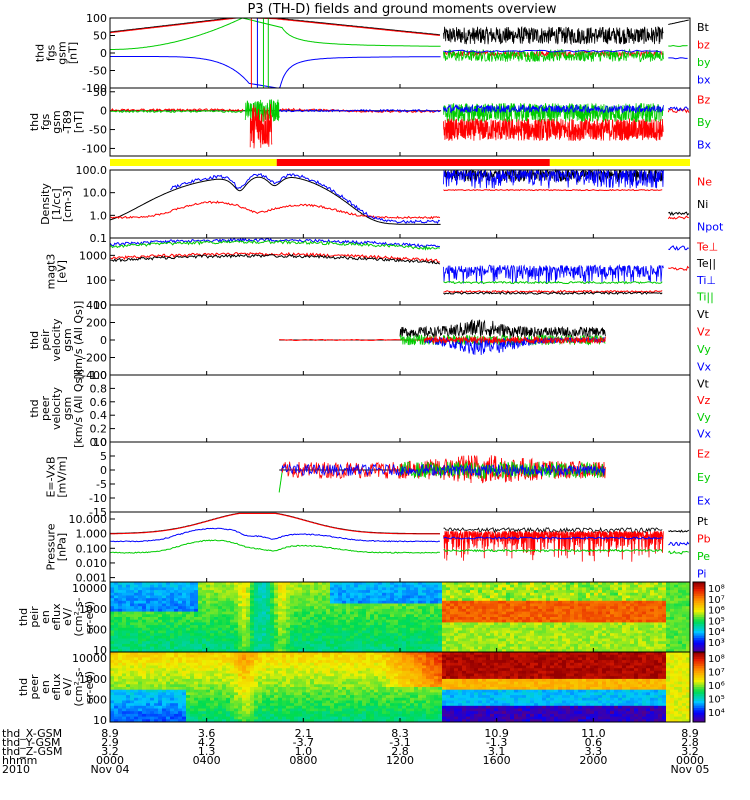  I want to click on legend-entry: Bz, so click(704, 99).